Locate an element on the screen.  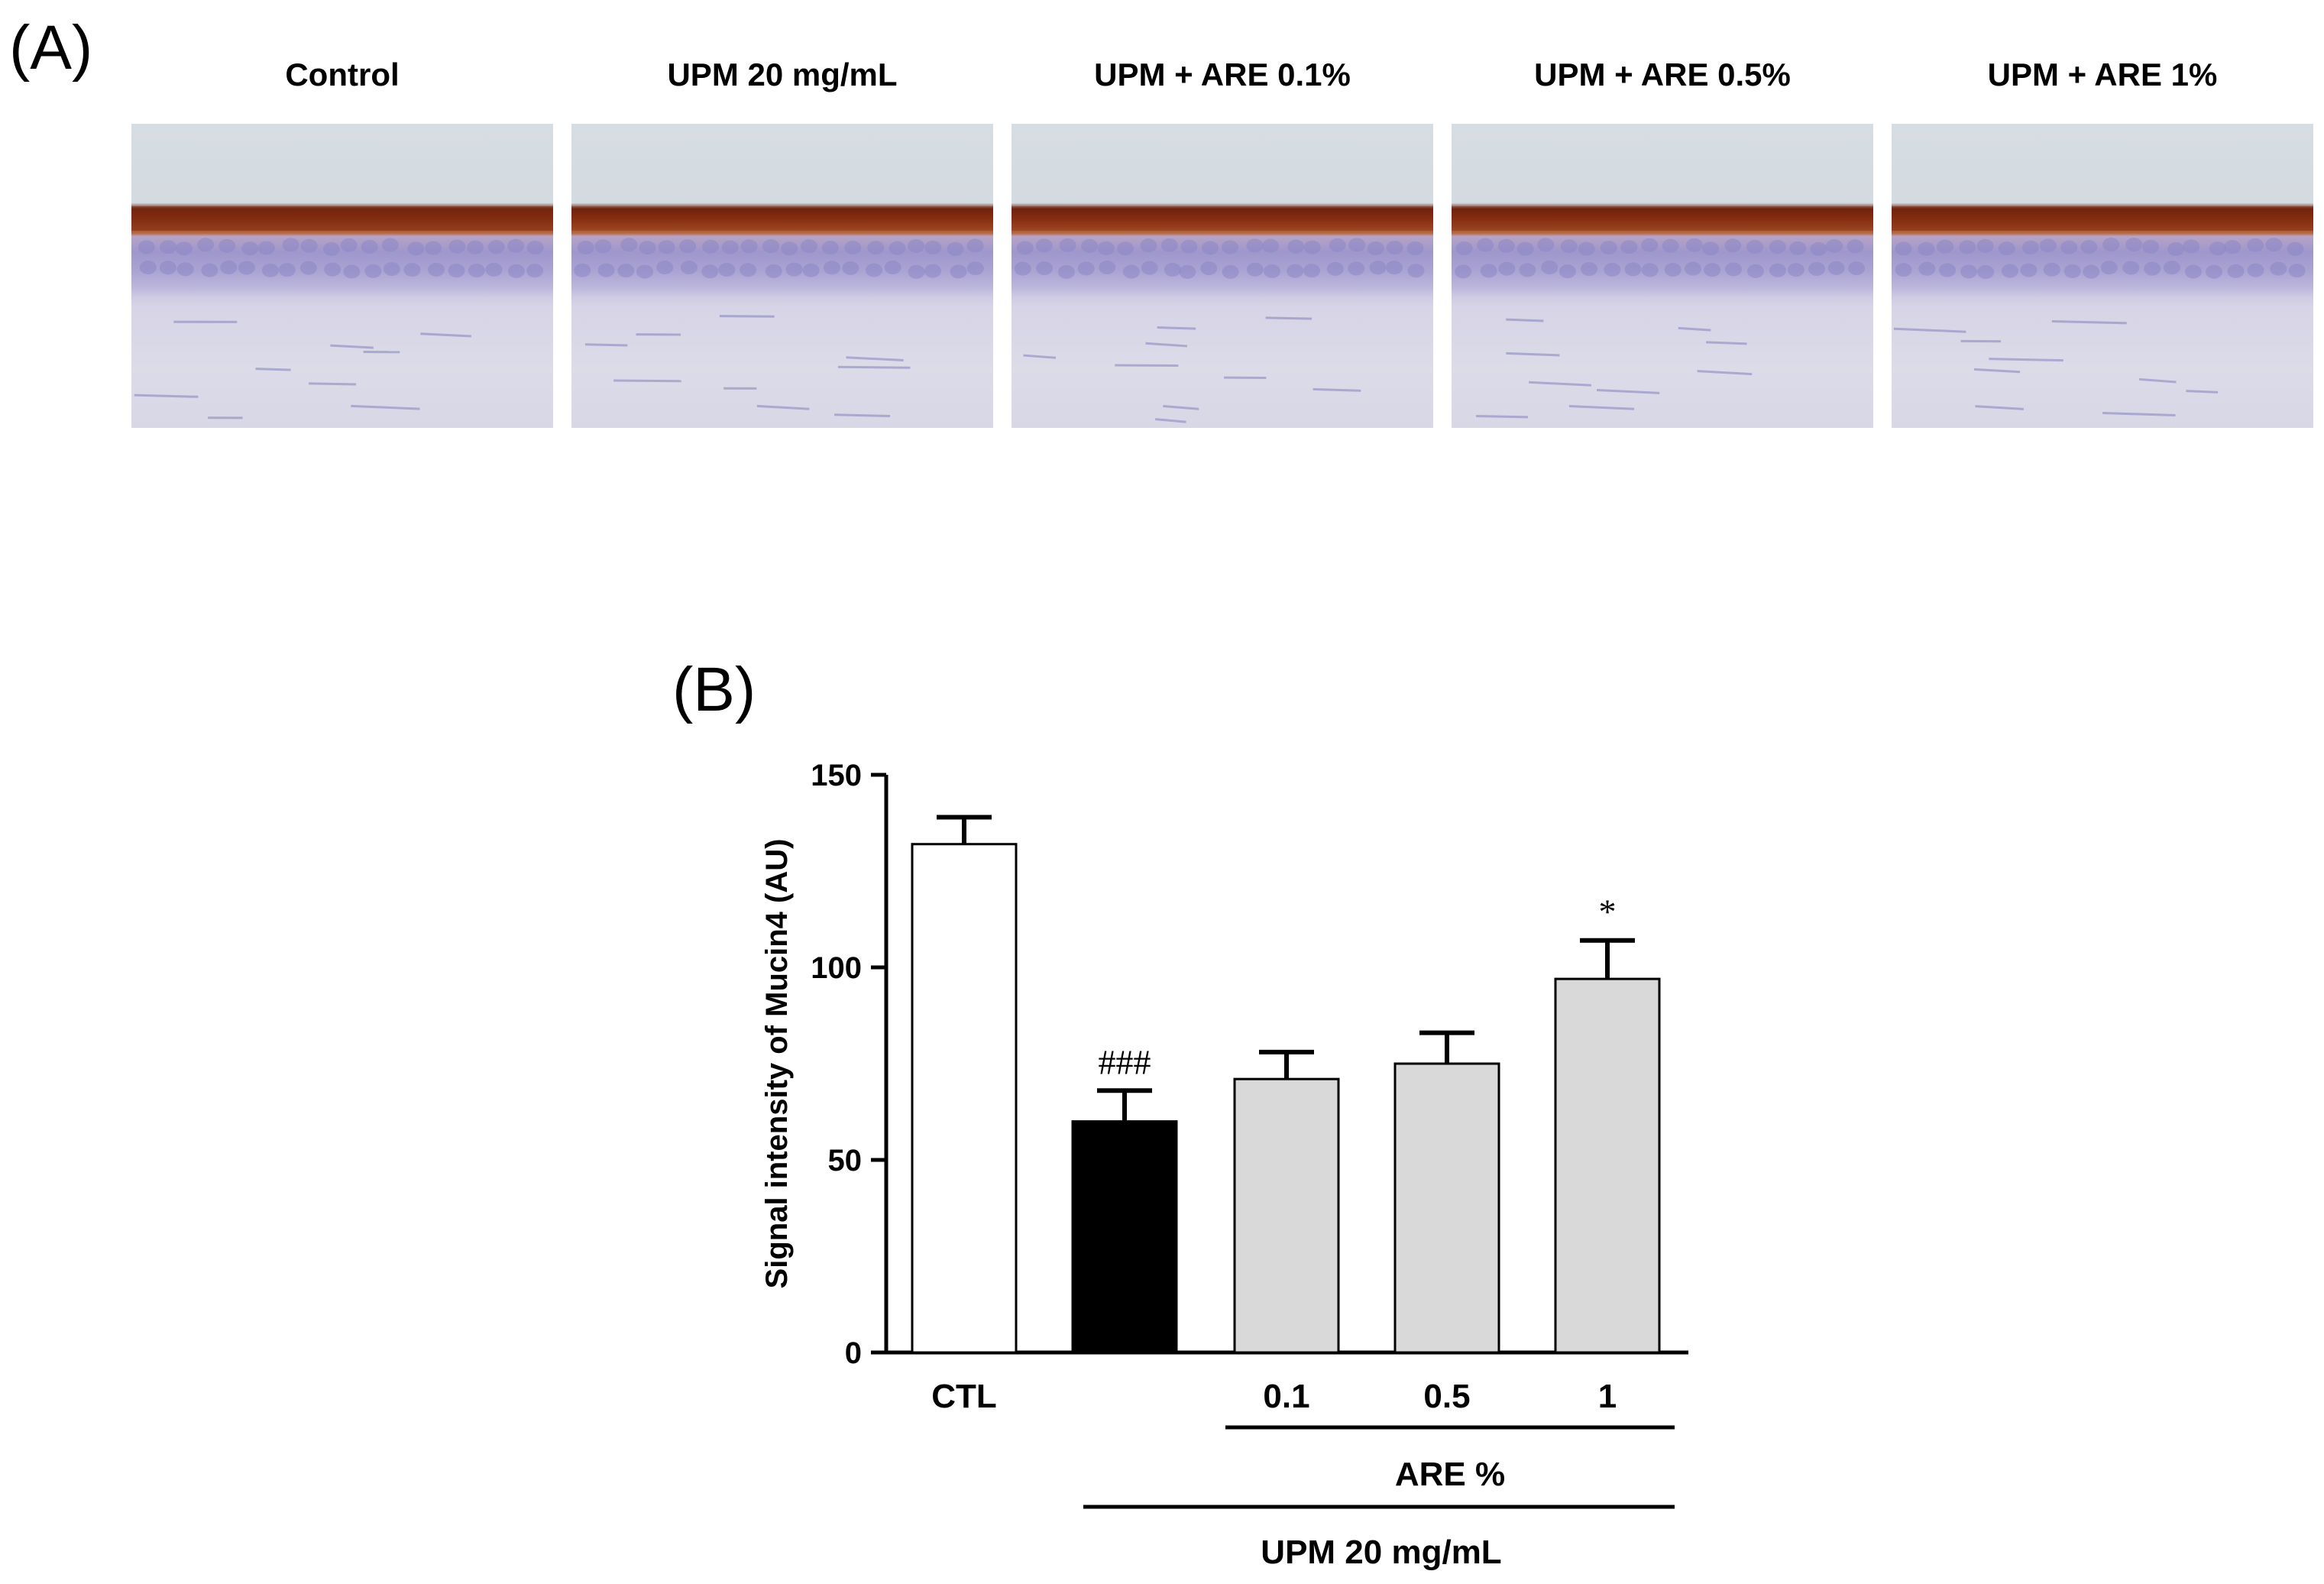
x-tick-label: 0.1 is located at coordinates (1286, 1396).